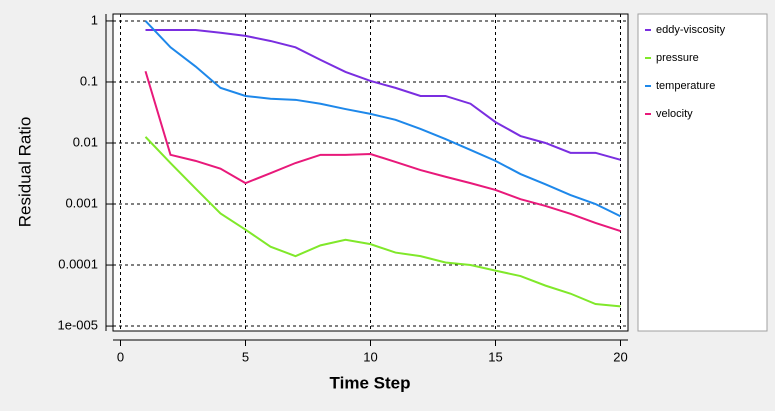  What do you see at coordinates (94, 19) in the screenshot?
I see `y-tick-label: 1` at bounding box center [94, 19].